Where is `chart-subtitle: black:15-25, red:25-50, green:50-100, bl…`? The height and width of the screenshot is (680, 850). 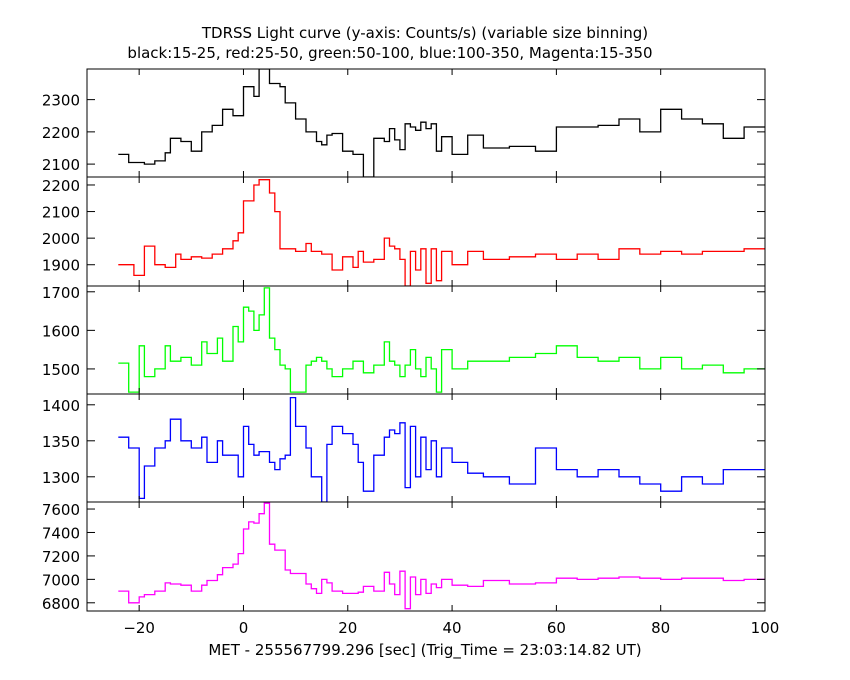
chart-subtitle: black:15-25, red:25-50, green:50-100, bl… is located at coordinates (389, 53).